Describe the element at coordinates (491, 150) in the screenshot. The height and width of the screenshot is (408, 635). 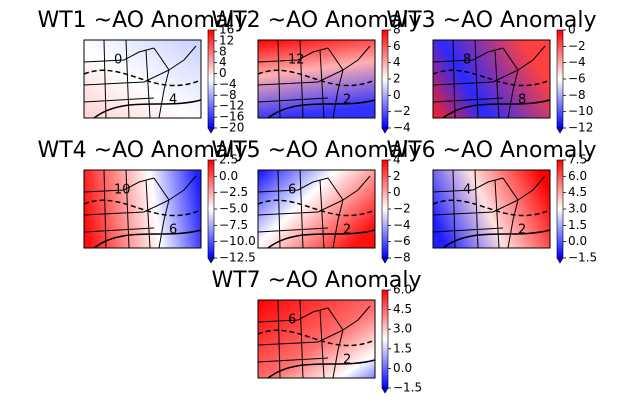
I see `panel-title: WT6 ~AO Anomaly` at that location.